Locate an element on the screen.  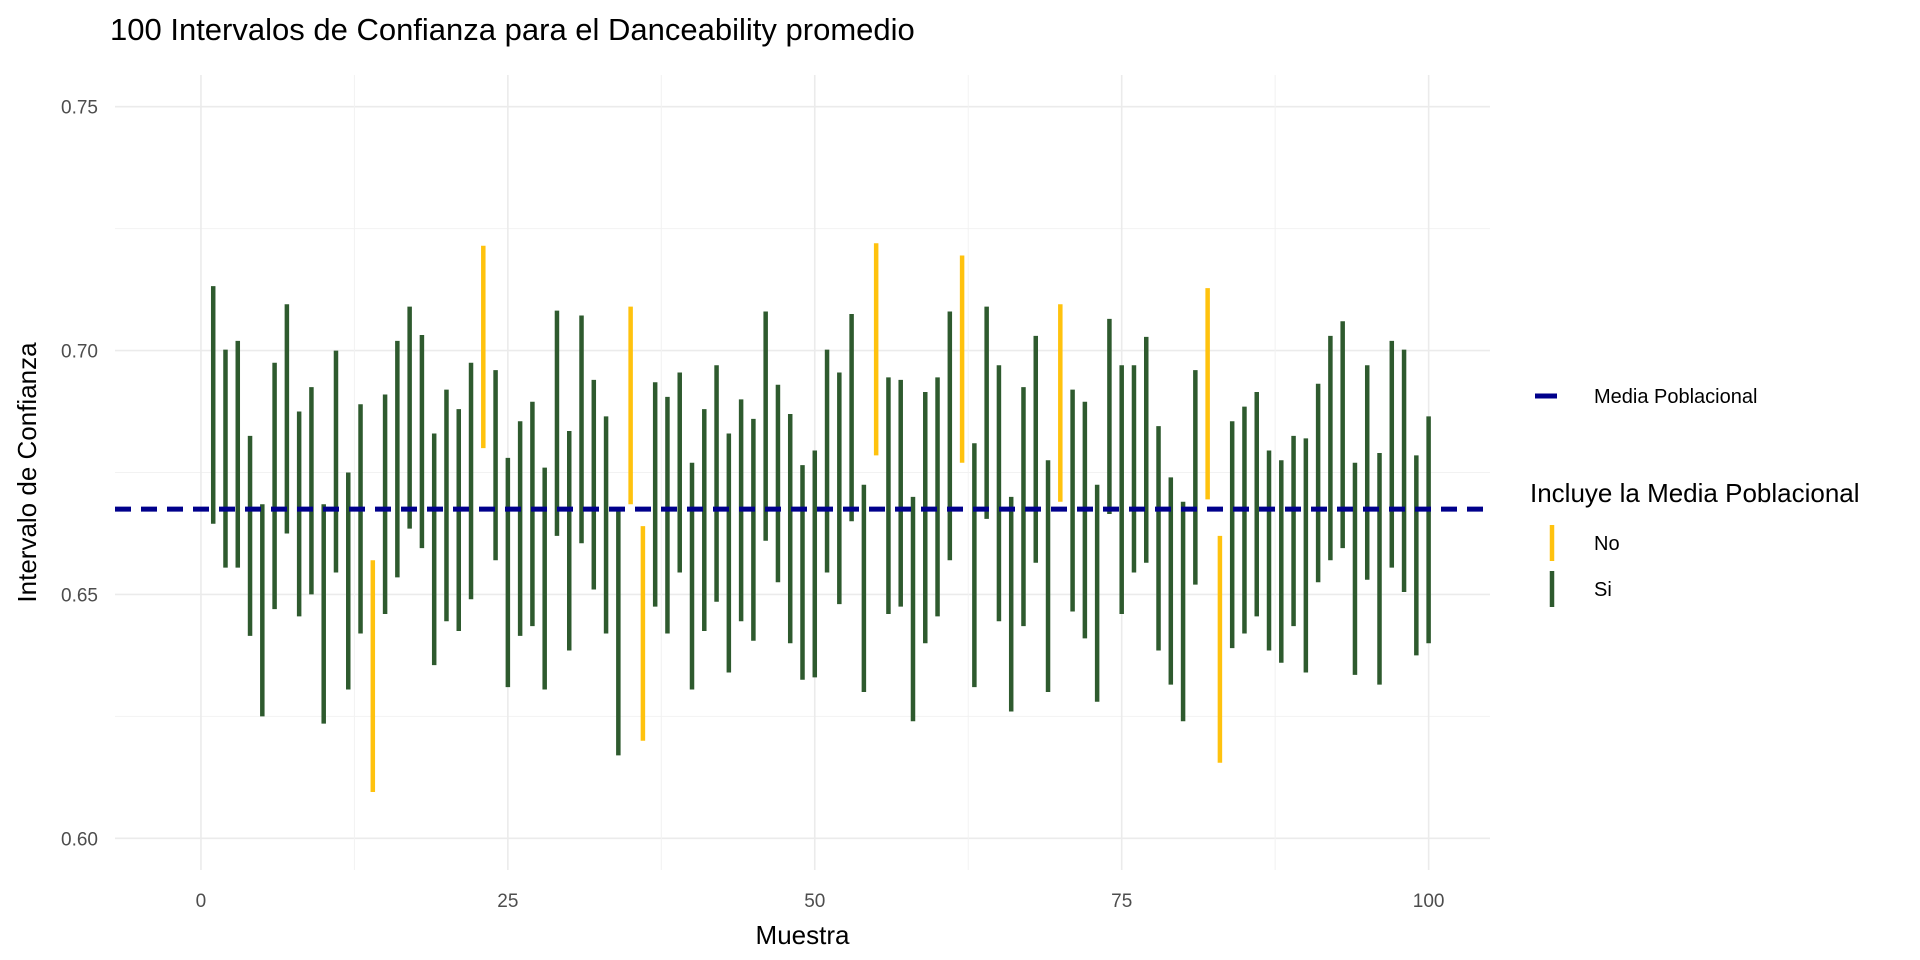
y-tick-label: 0.70 is located at coordinates (79, 352).